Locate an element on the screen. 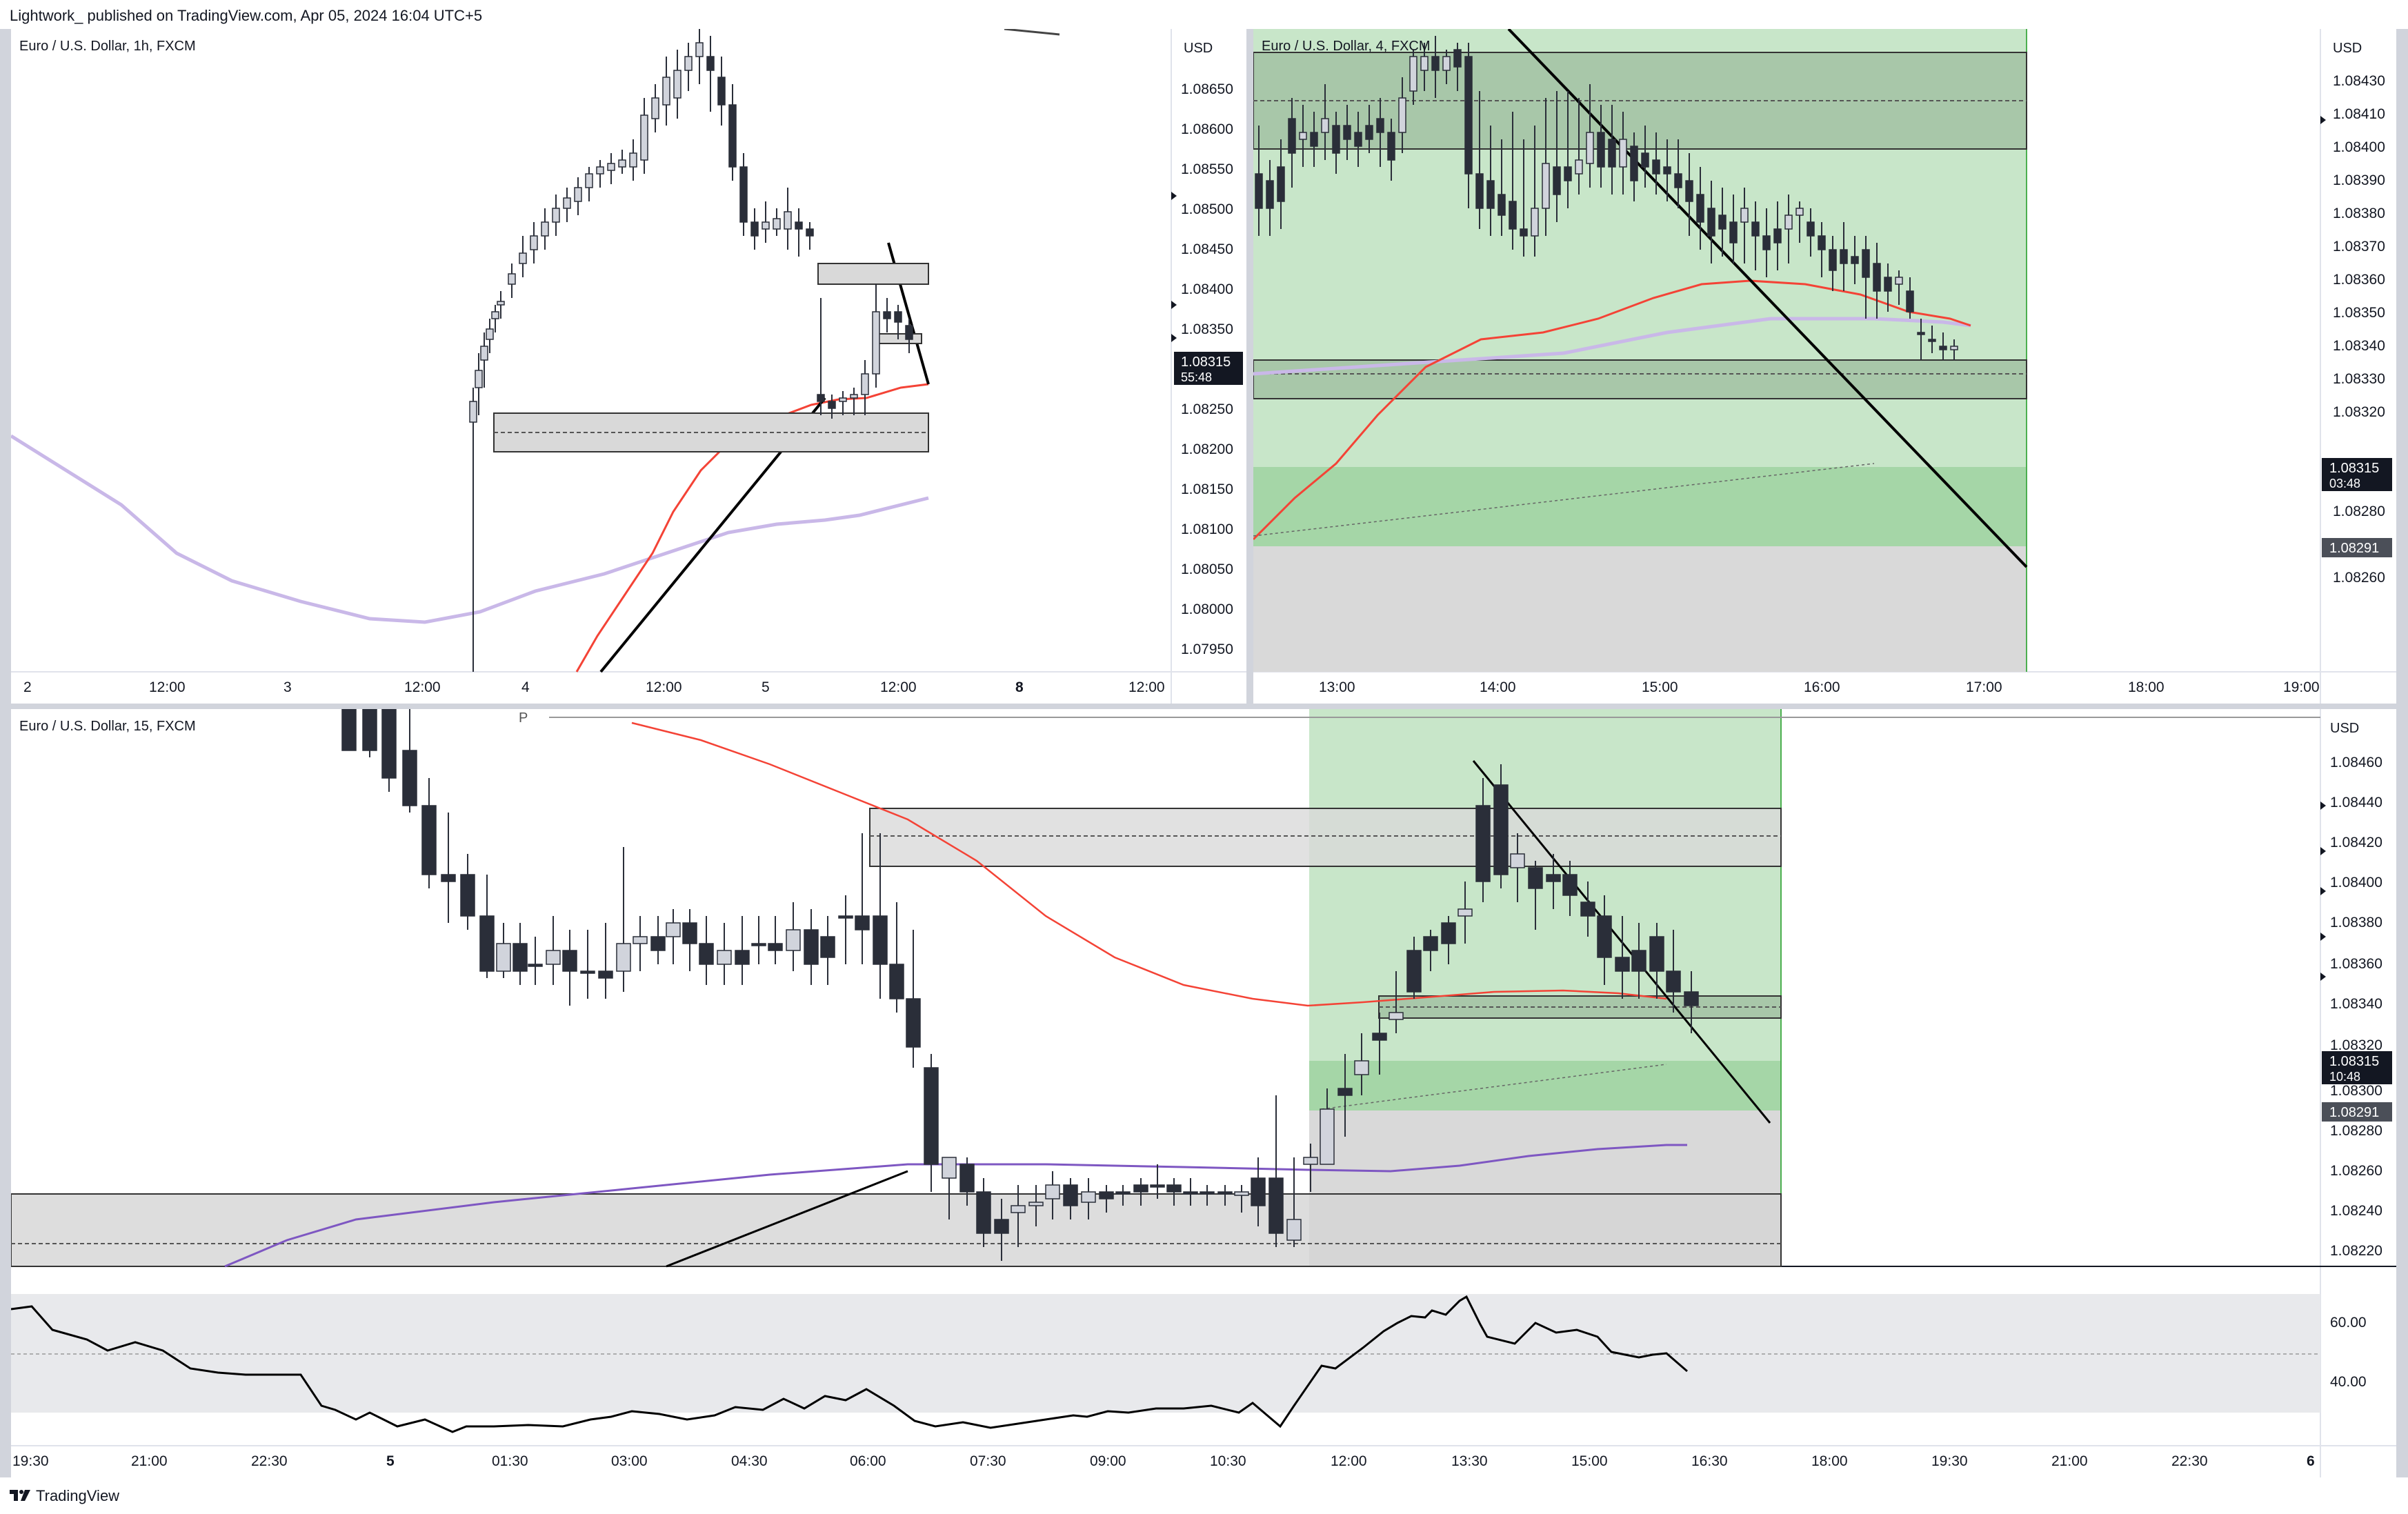 This screenshot has height=1514, width=2408. price-tick-label: 1.08340 is located at coordinates (2356, 1004).